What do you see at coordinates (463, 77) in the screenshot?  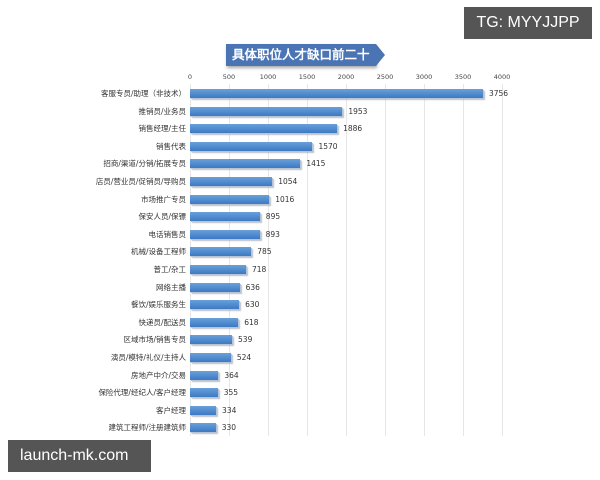 I see `x-tick-label: 3500` at bounding box center [463, 77].